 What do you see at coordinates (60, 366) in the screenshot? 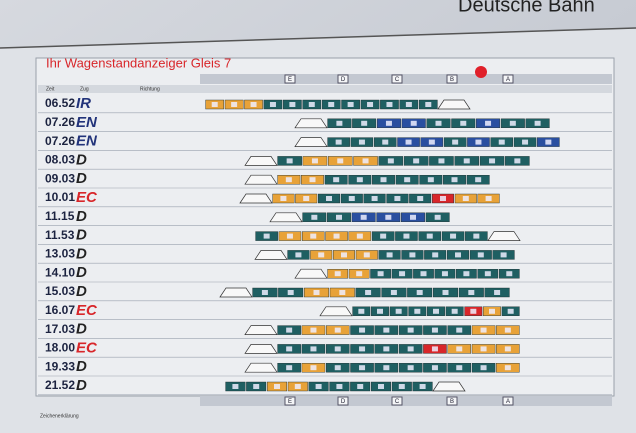
I see `time: 19.33` at bounding box center [60, 366].